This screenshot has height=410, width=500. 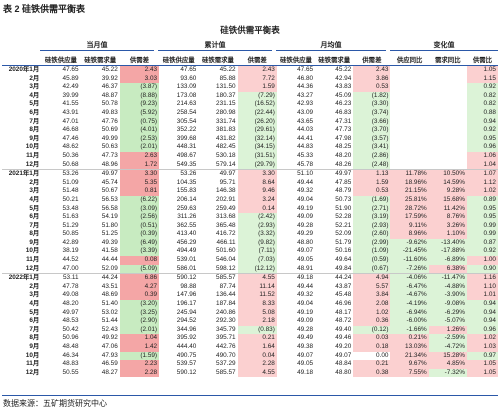 What do you see at coordinates (186, 234) in the screenshot?
I see `cell-supply-cumulative: 413.40` at bounding box center [186, 234].